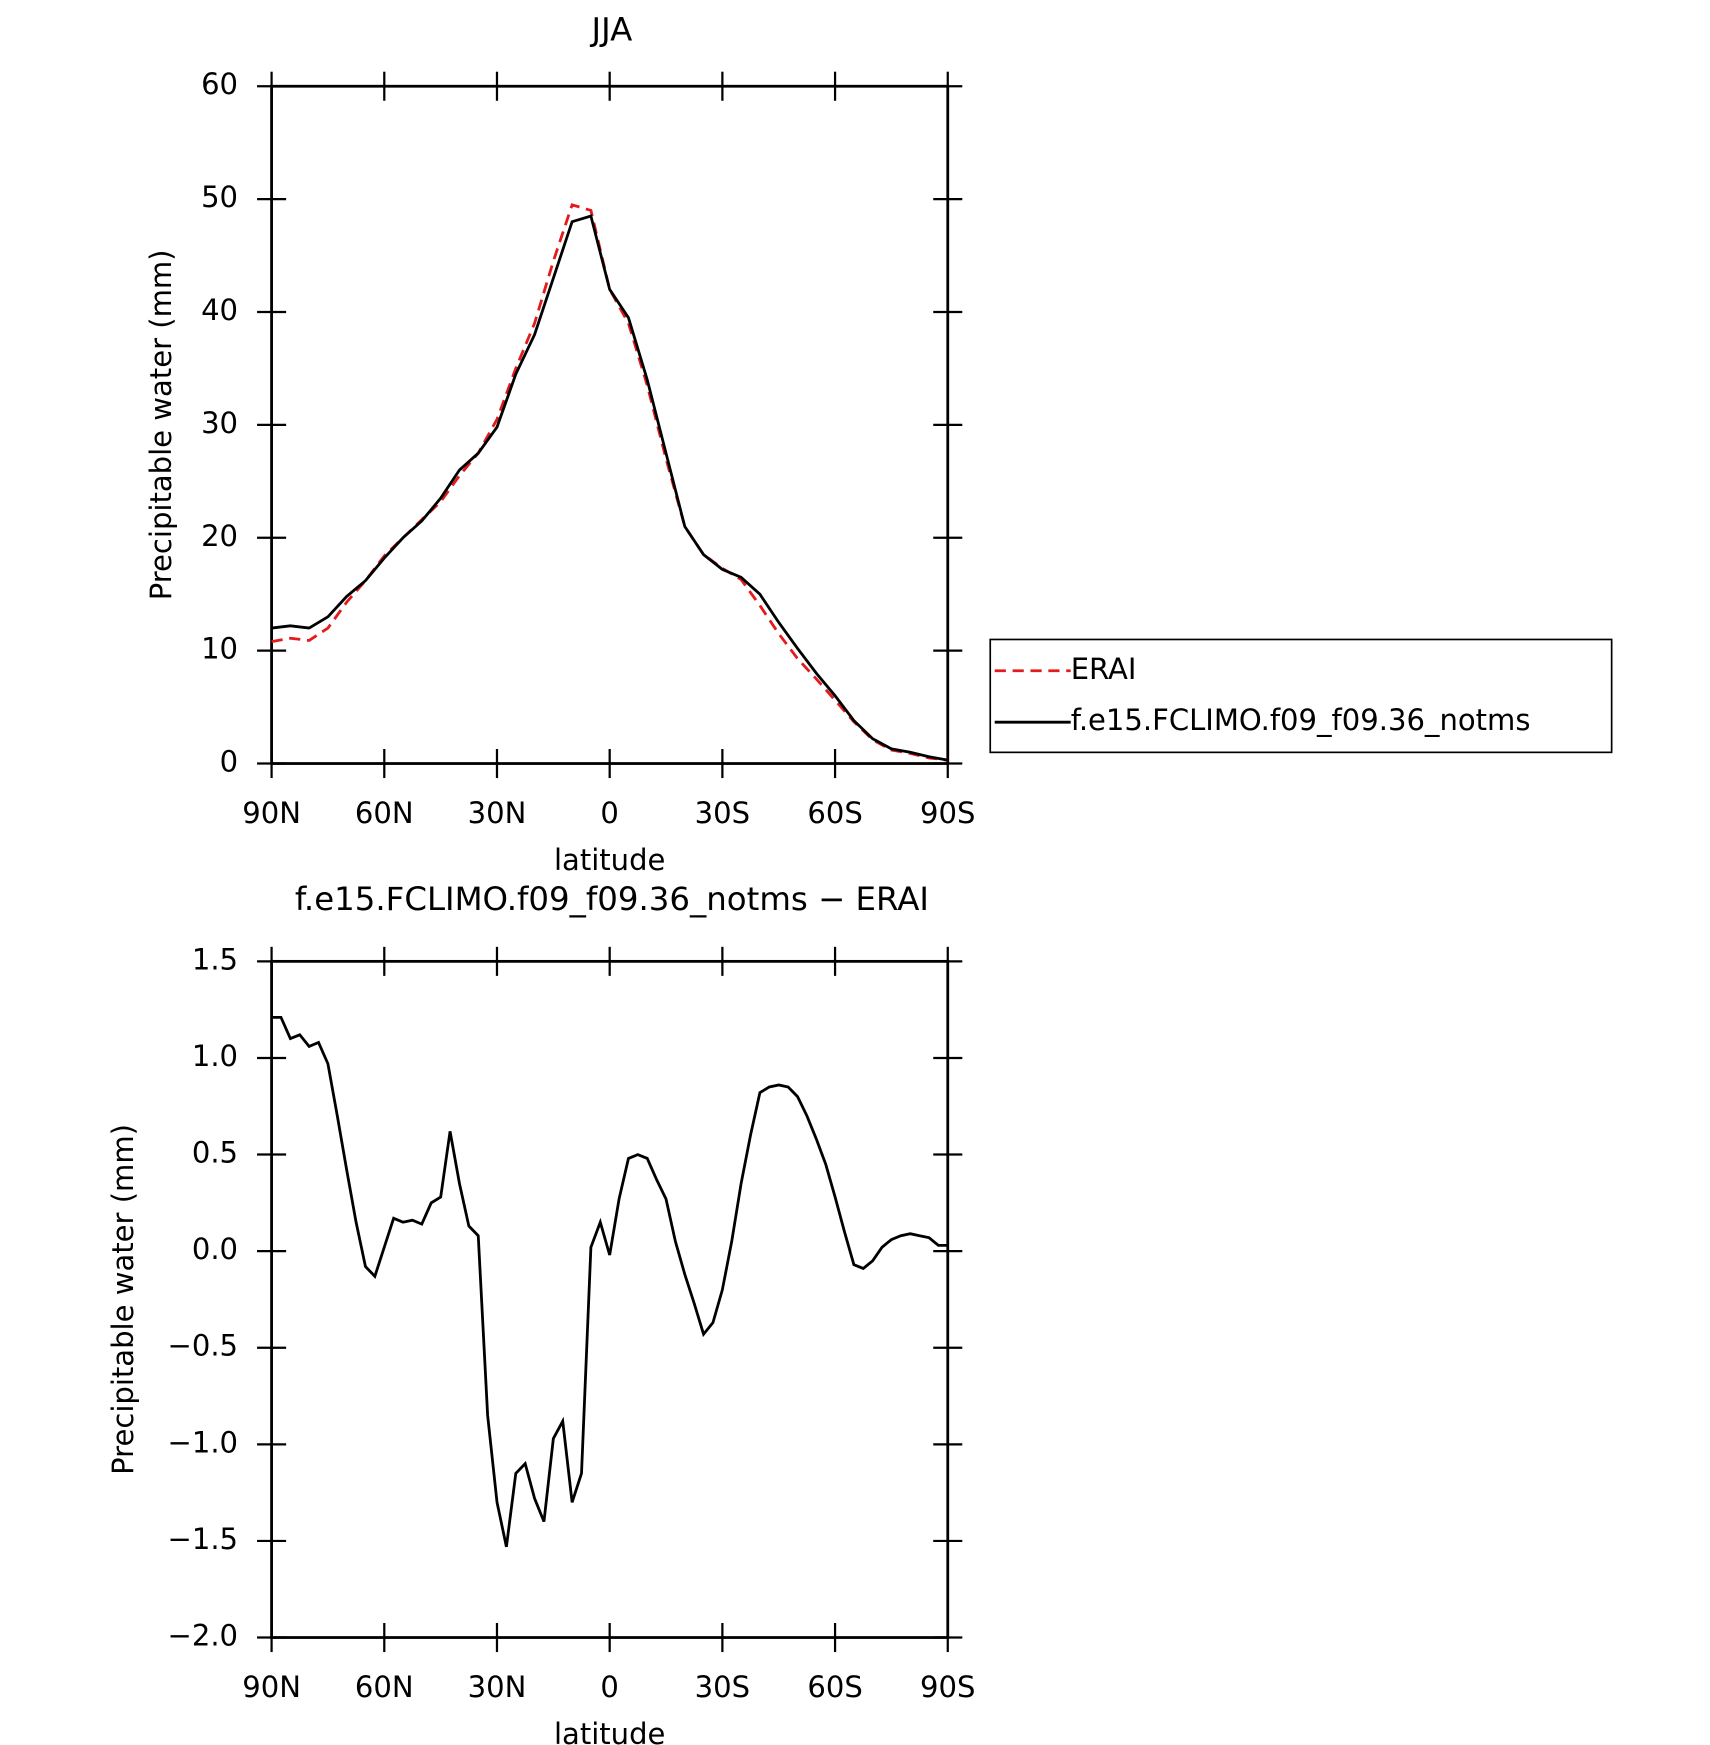  I want to click on y-tick-label: 0.0, so click(215, 1249).